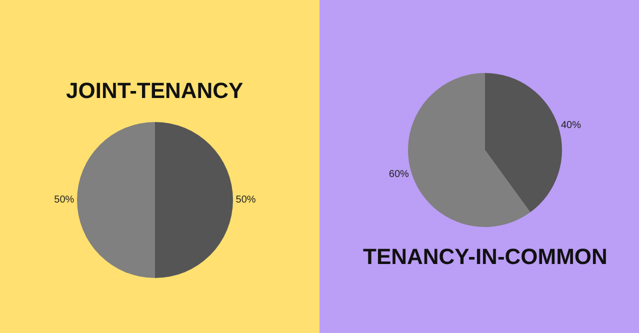 This screenshot has height=333, width=639. I want to click on data-label: 40%, so click(571, 126).